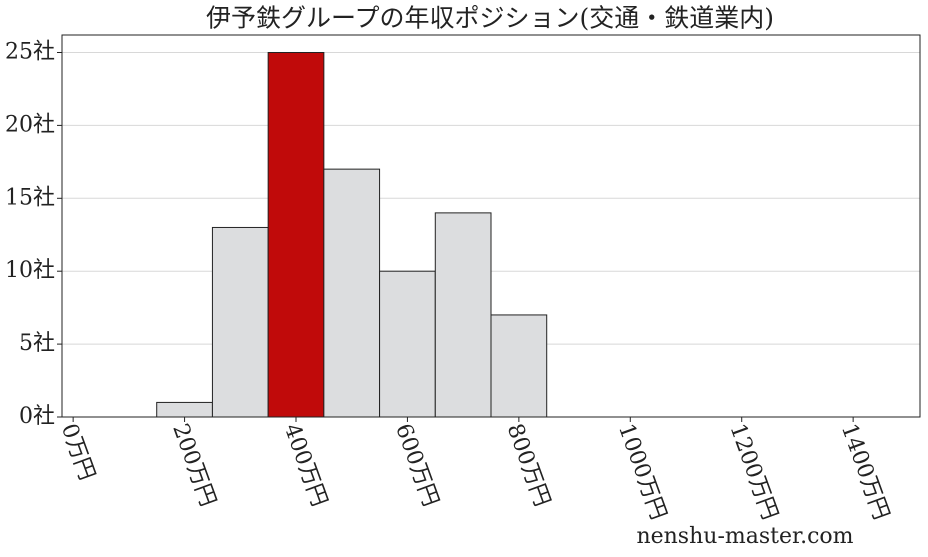 This screenshot has height=557, width=928. What do you see at coordinates (37, 343) in the screenshot?
I see `y-tick-label: 5社` at bounding box center [37, 343].